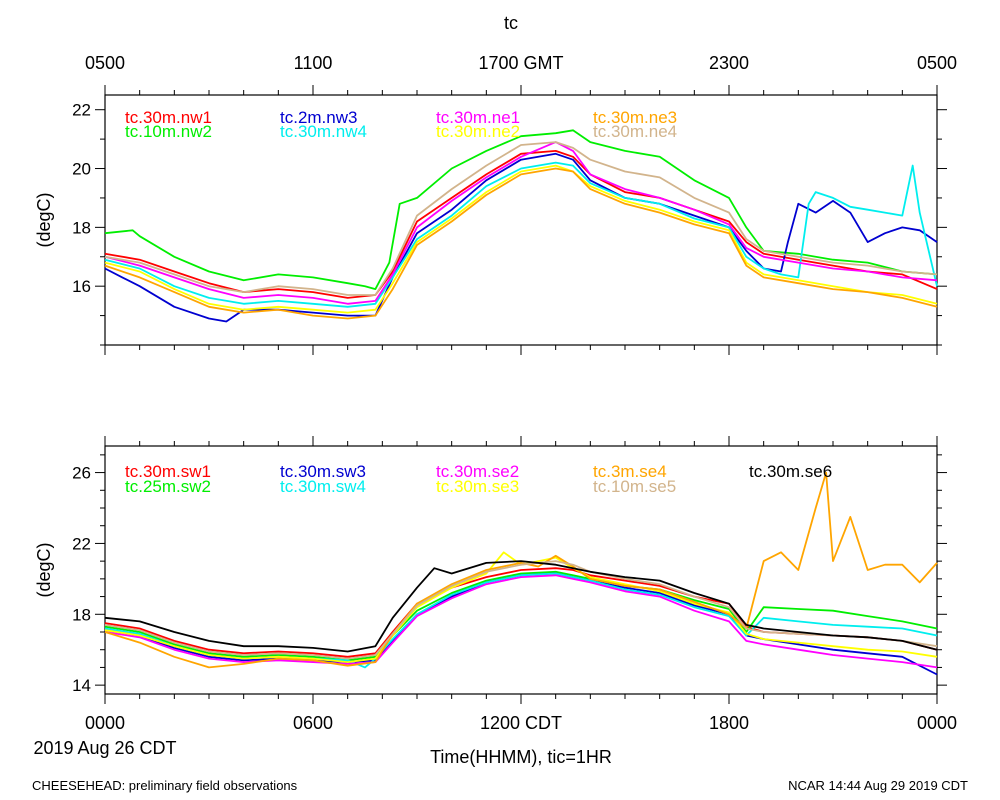 The height and width of the screenshot is (800, 1000). Describe the element at coordinates (323, 486) in the screenshot. I see `legend-entry: tc.30m.sw4` at that location.